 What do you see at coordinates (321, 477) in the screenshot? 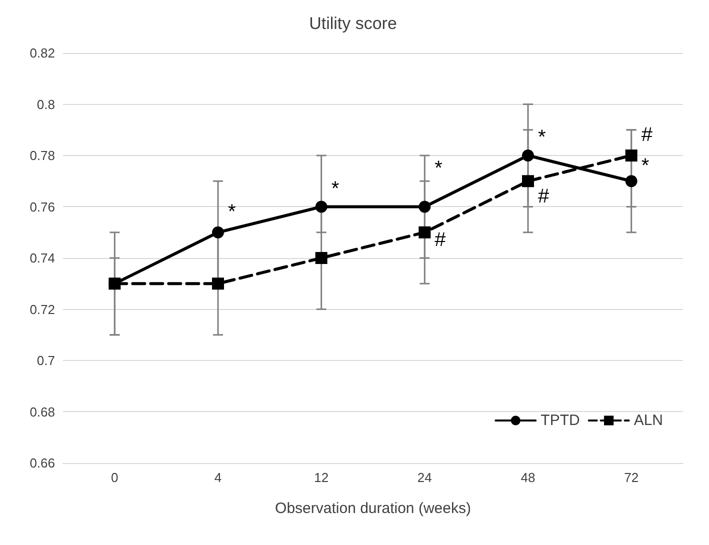
I see `x-tick-label: 12` at bounding box center [321, 477].